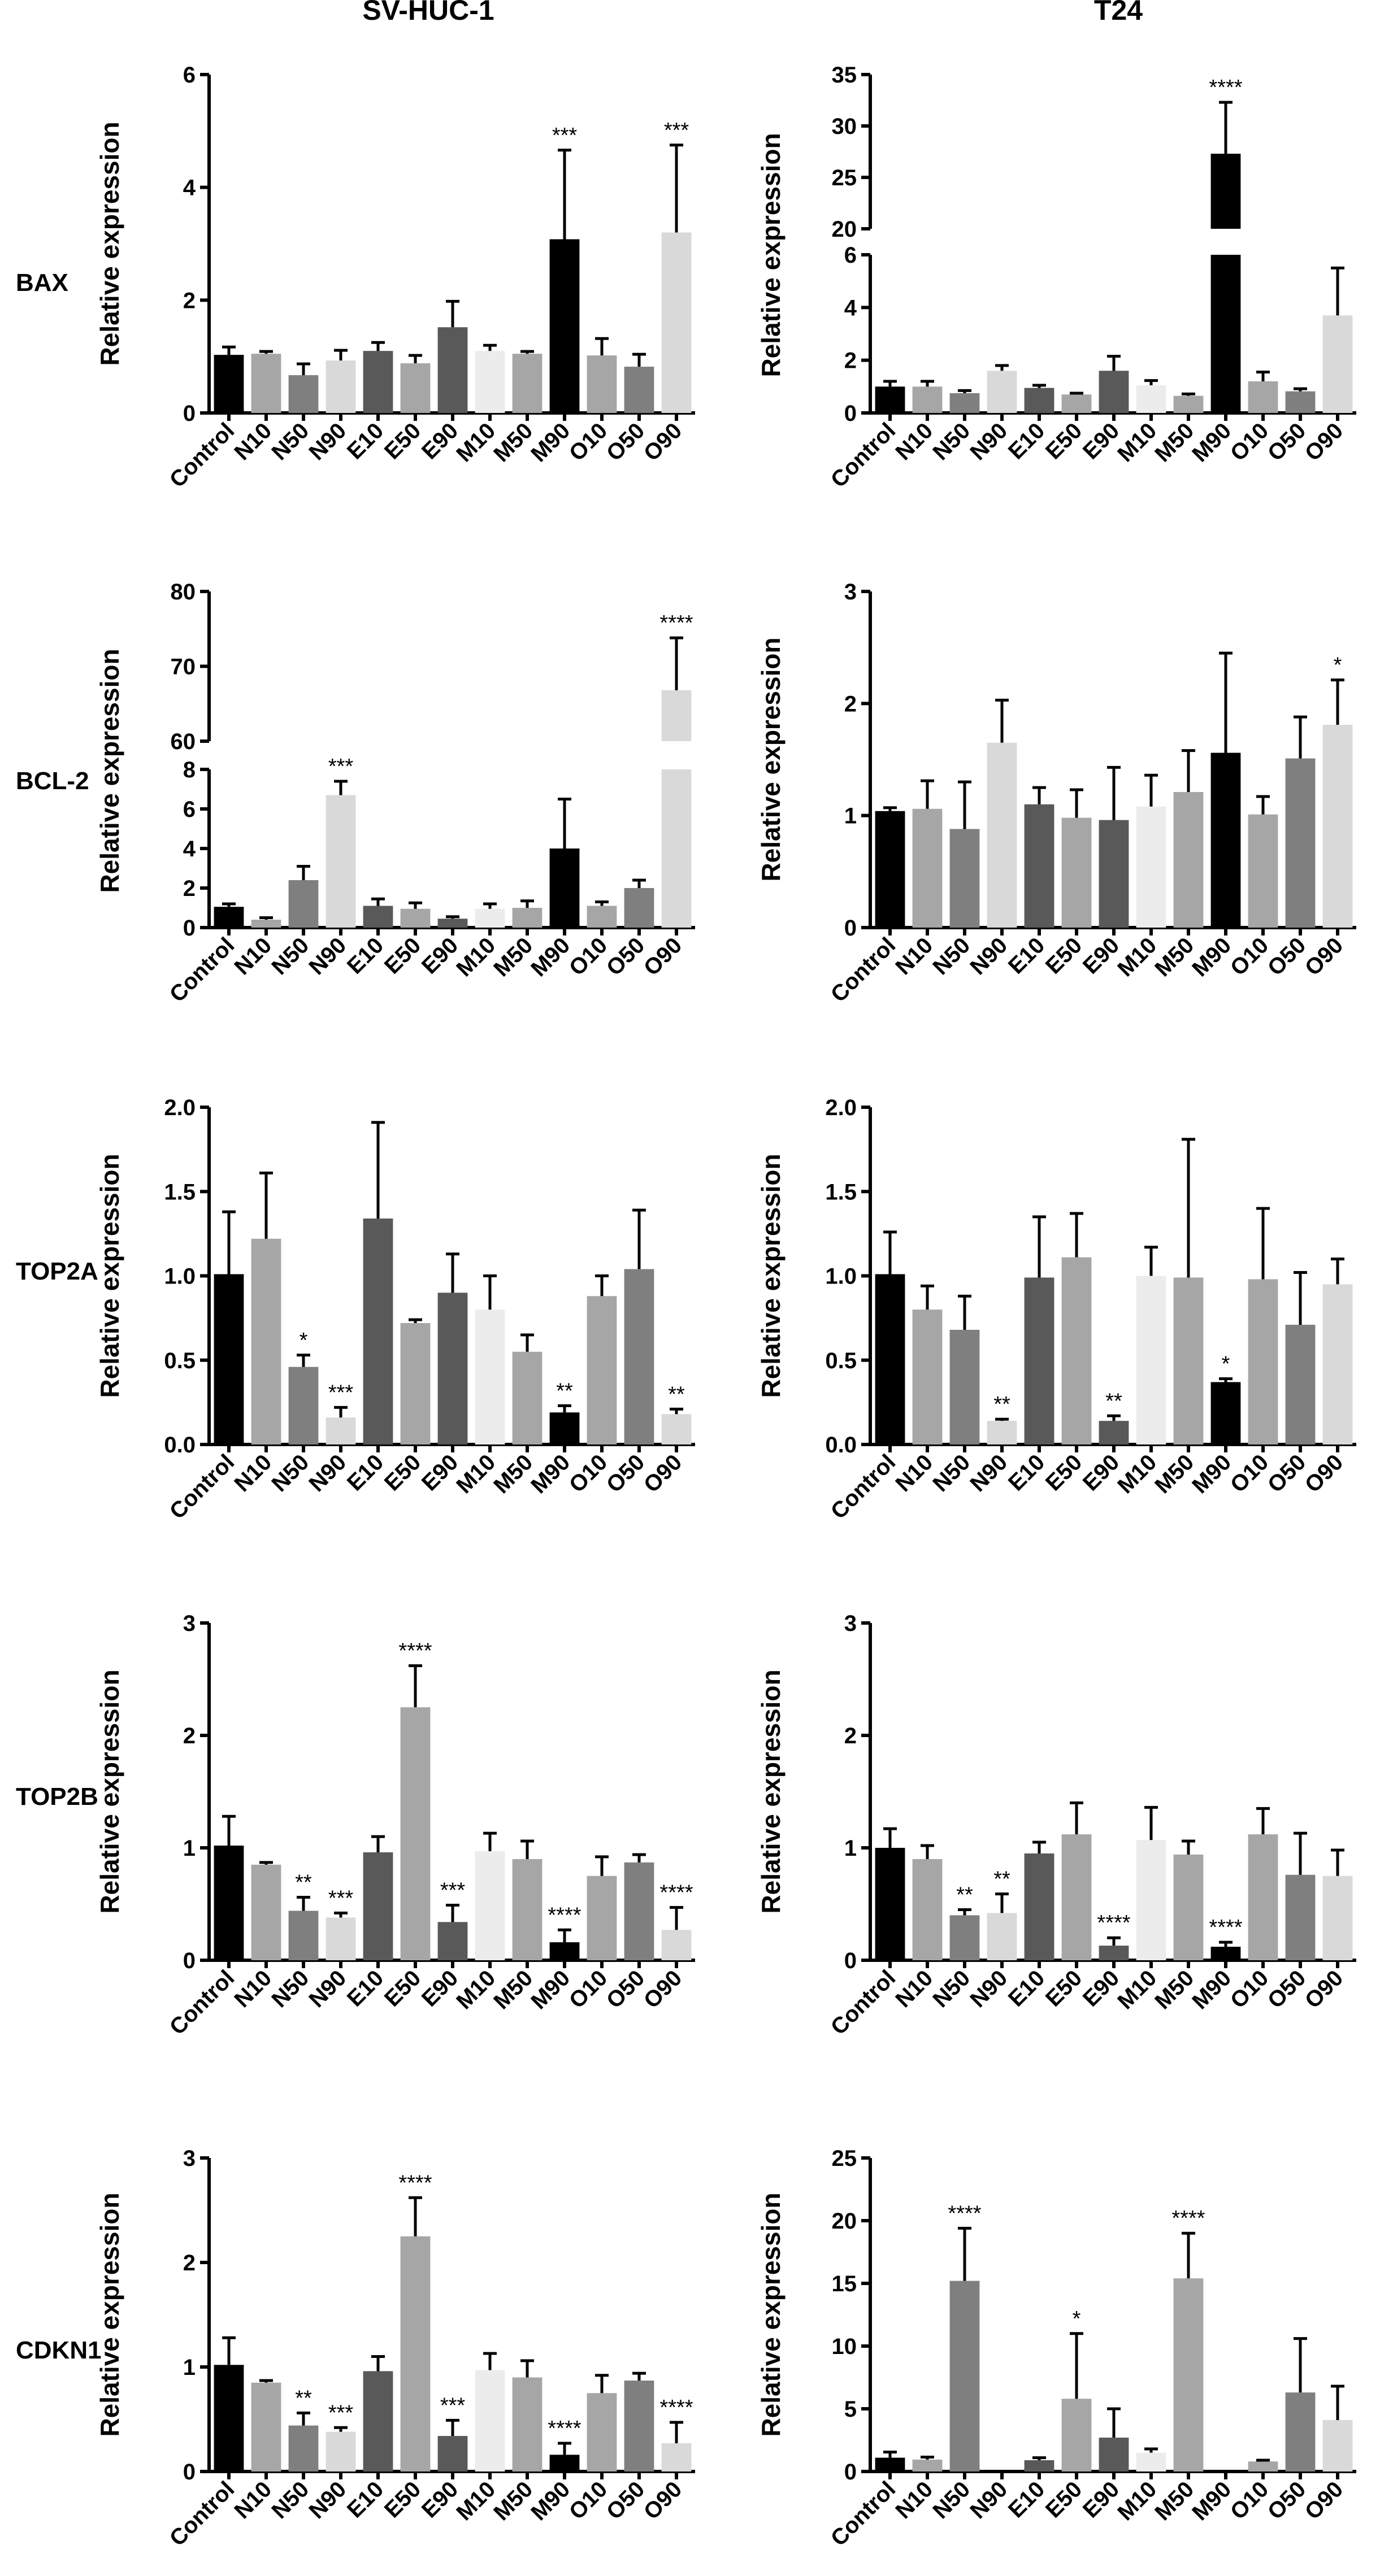  What do you see at coordinates (184, 592) in the screenshot?
I see `y-tick-label: 80` at bounding box center [184, 592].